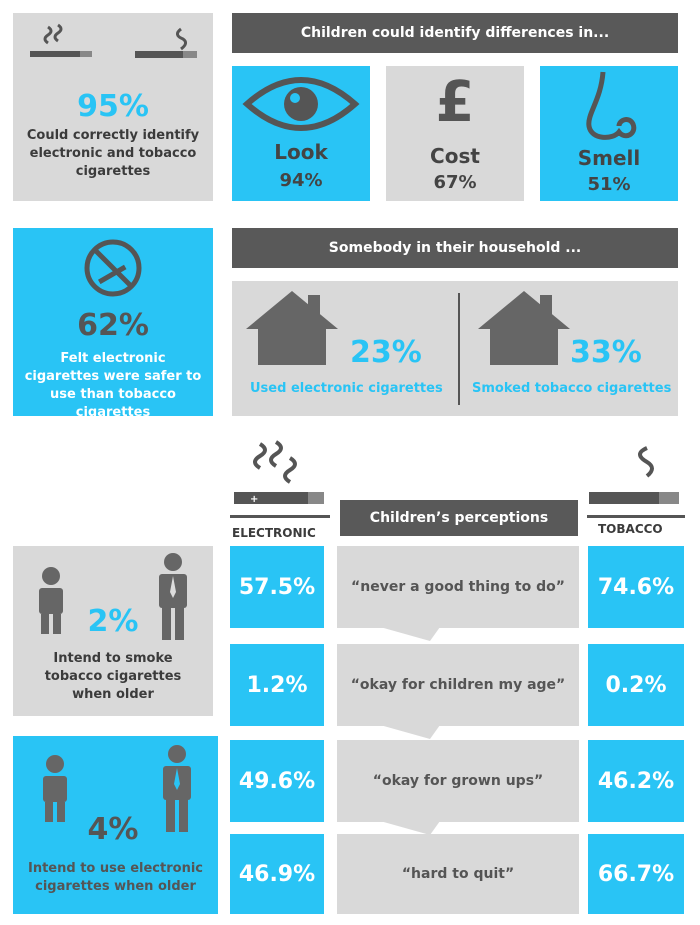  I want to click on safer-stat: 62%, so click(113, 325).